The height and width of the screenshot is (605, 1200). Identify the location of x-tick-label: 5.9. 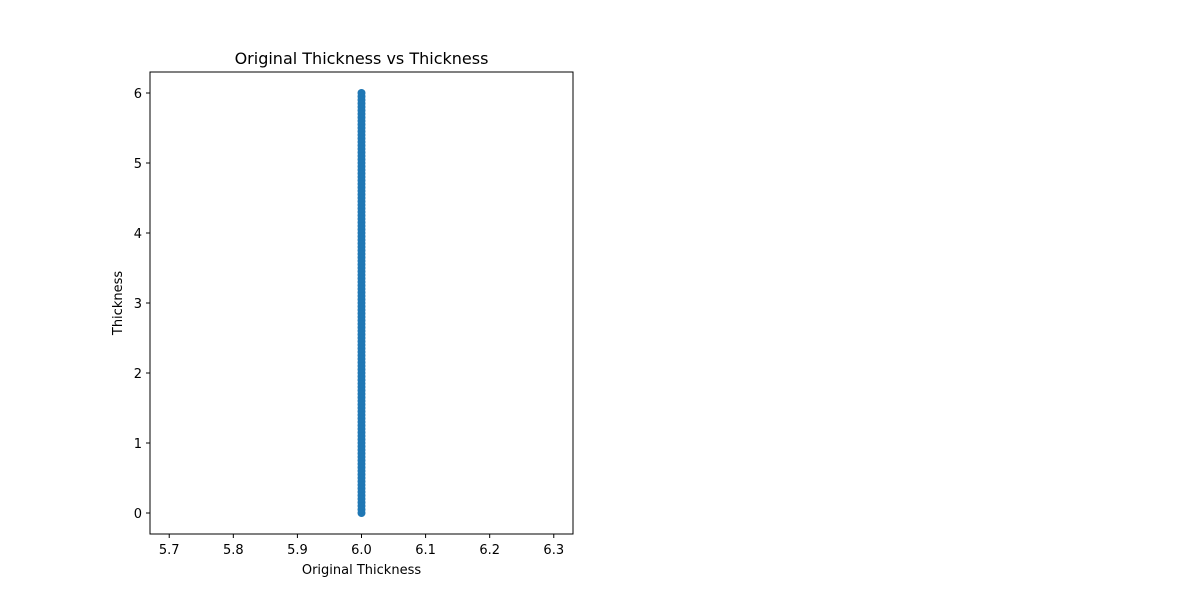
(297, 550).